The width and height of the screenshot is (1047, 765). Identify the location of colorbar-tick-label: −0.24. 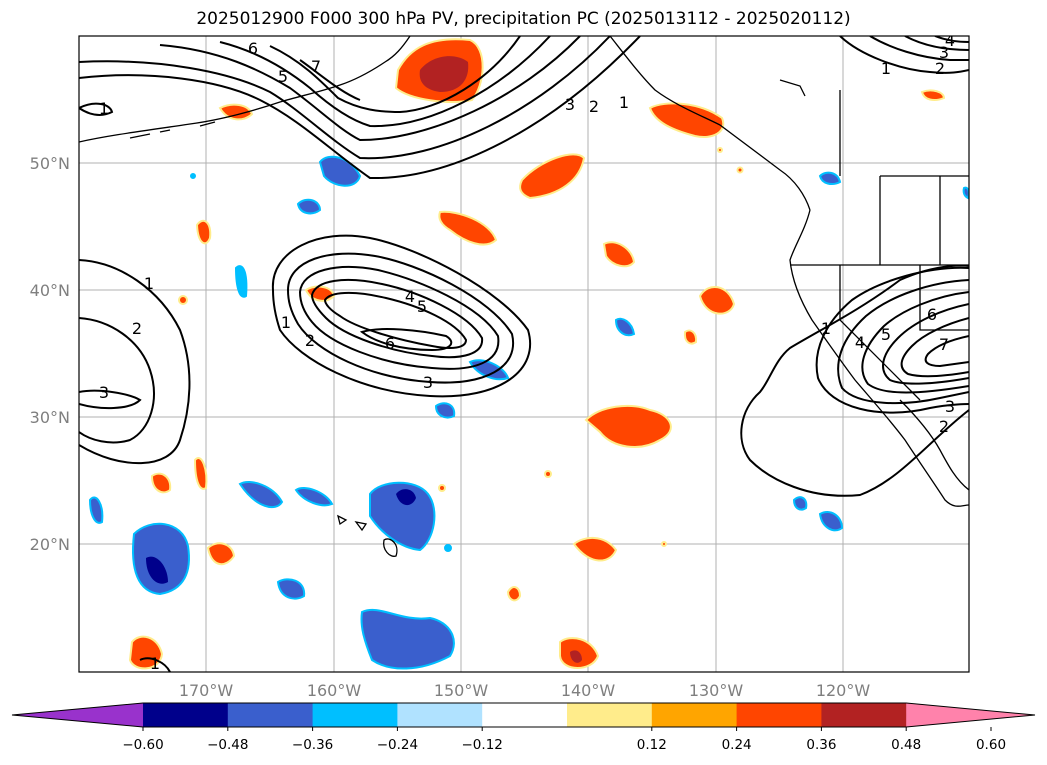
(397, 745).